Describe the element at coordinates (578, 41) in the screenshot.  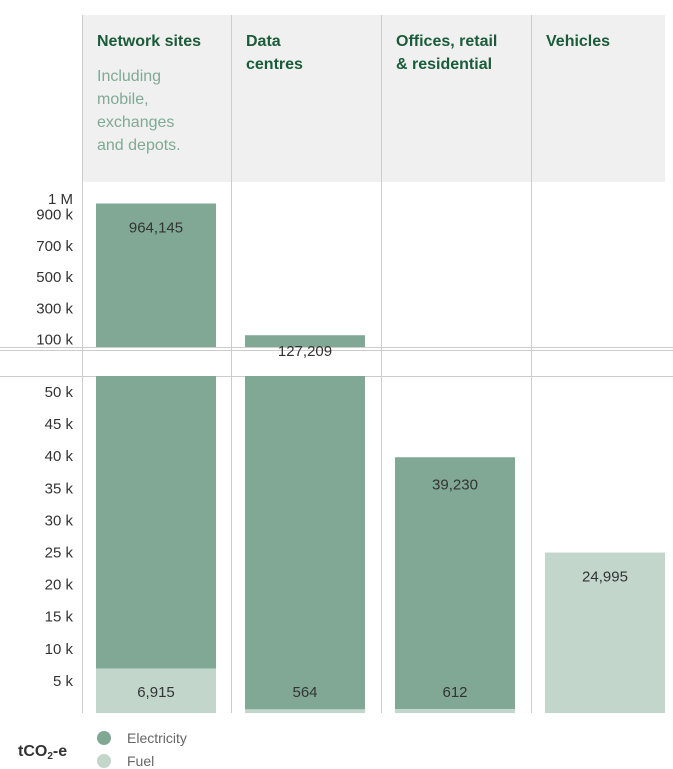
I see `category-title-4: Vehicles` at that location.